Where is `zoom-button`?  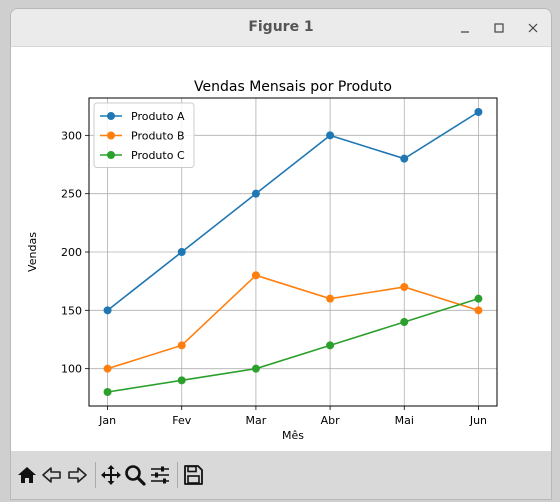
zoom-button is located at coordinates (135, 475).